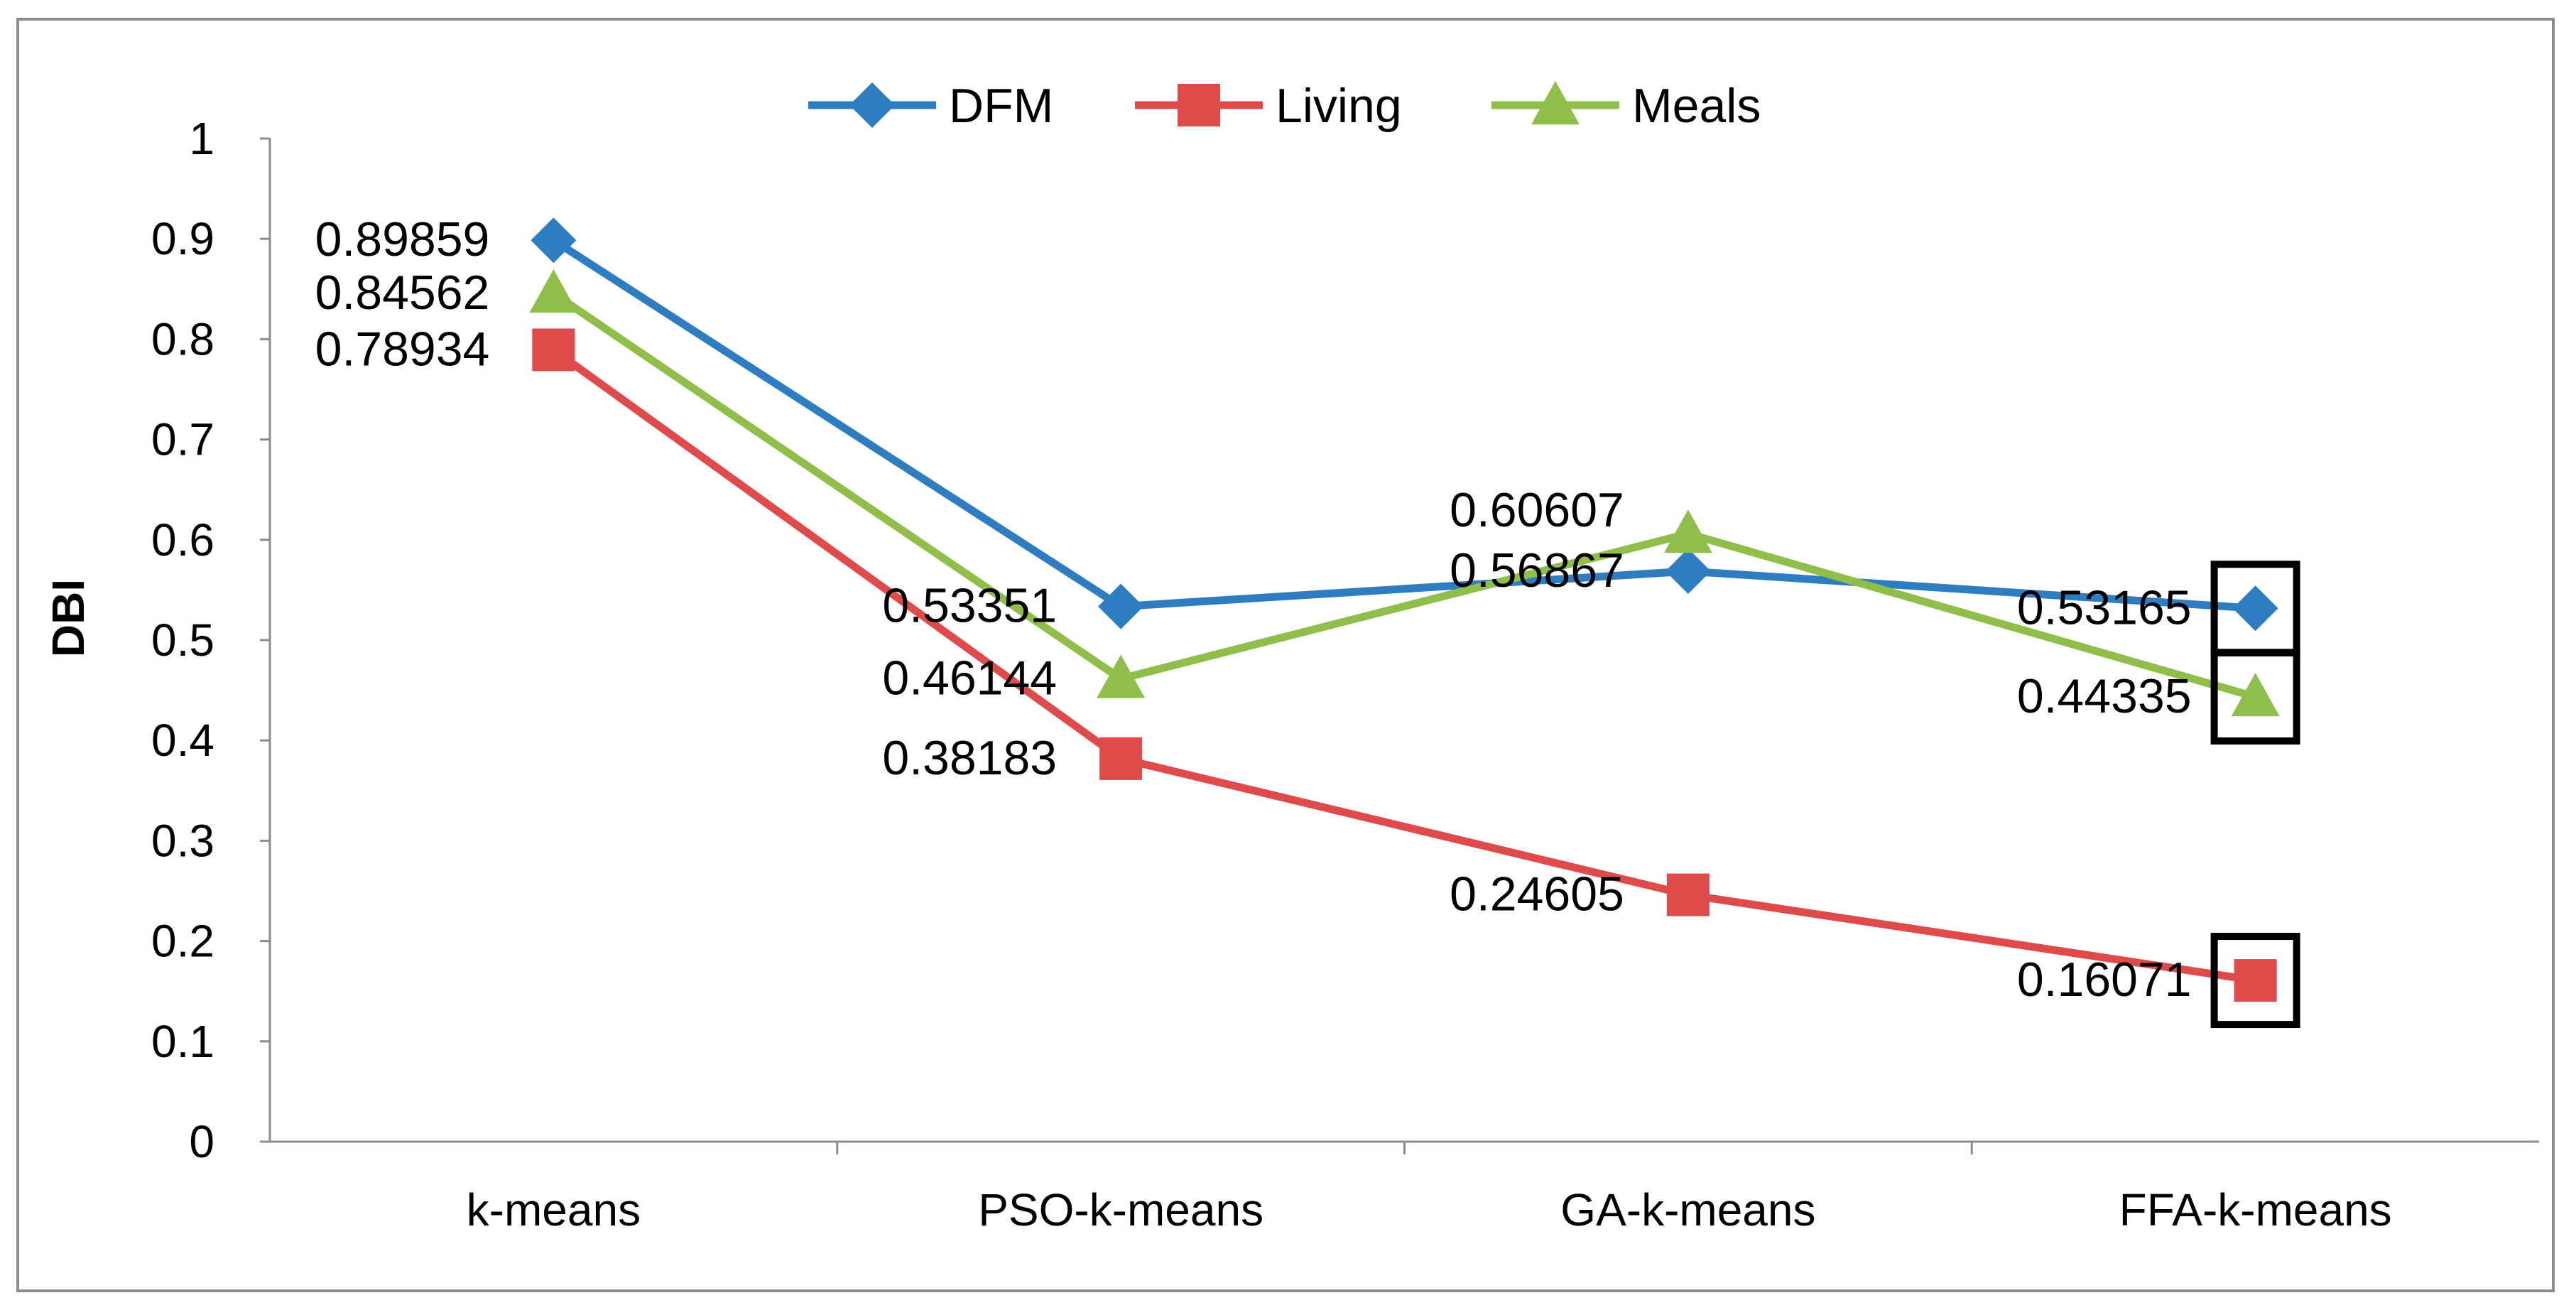  I want to click on data-label-living: 0.78934, so click(402, 349).